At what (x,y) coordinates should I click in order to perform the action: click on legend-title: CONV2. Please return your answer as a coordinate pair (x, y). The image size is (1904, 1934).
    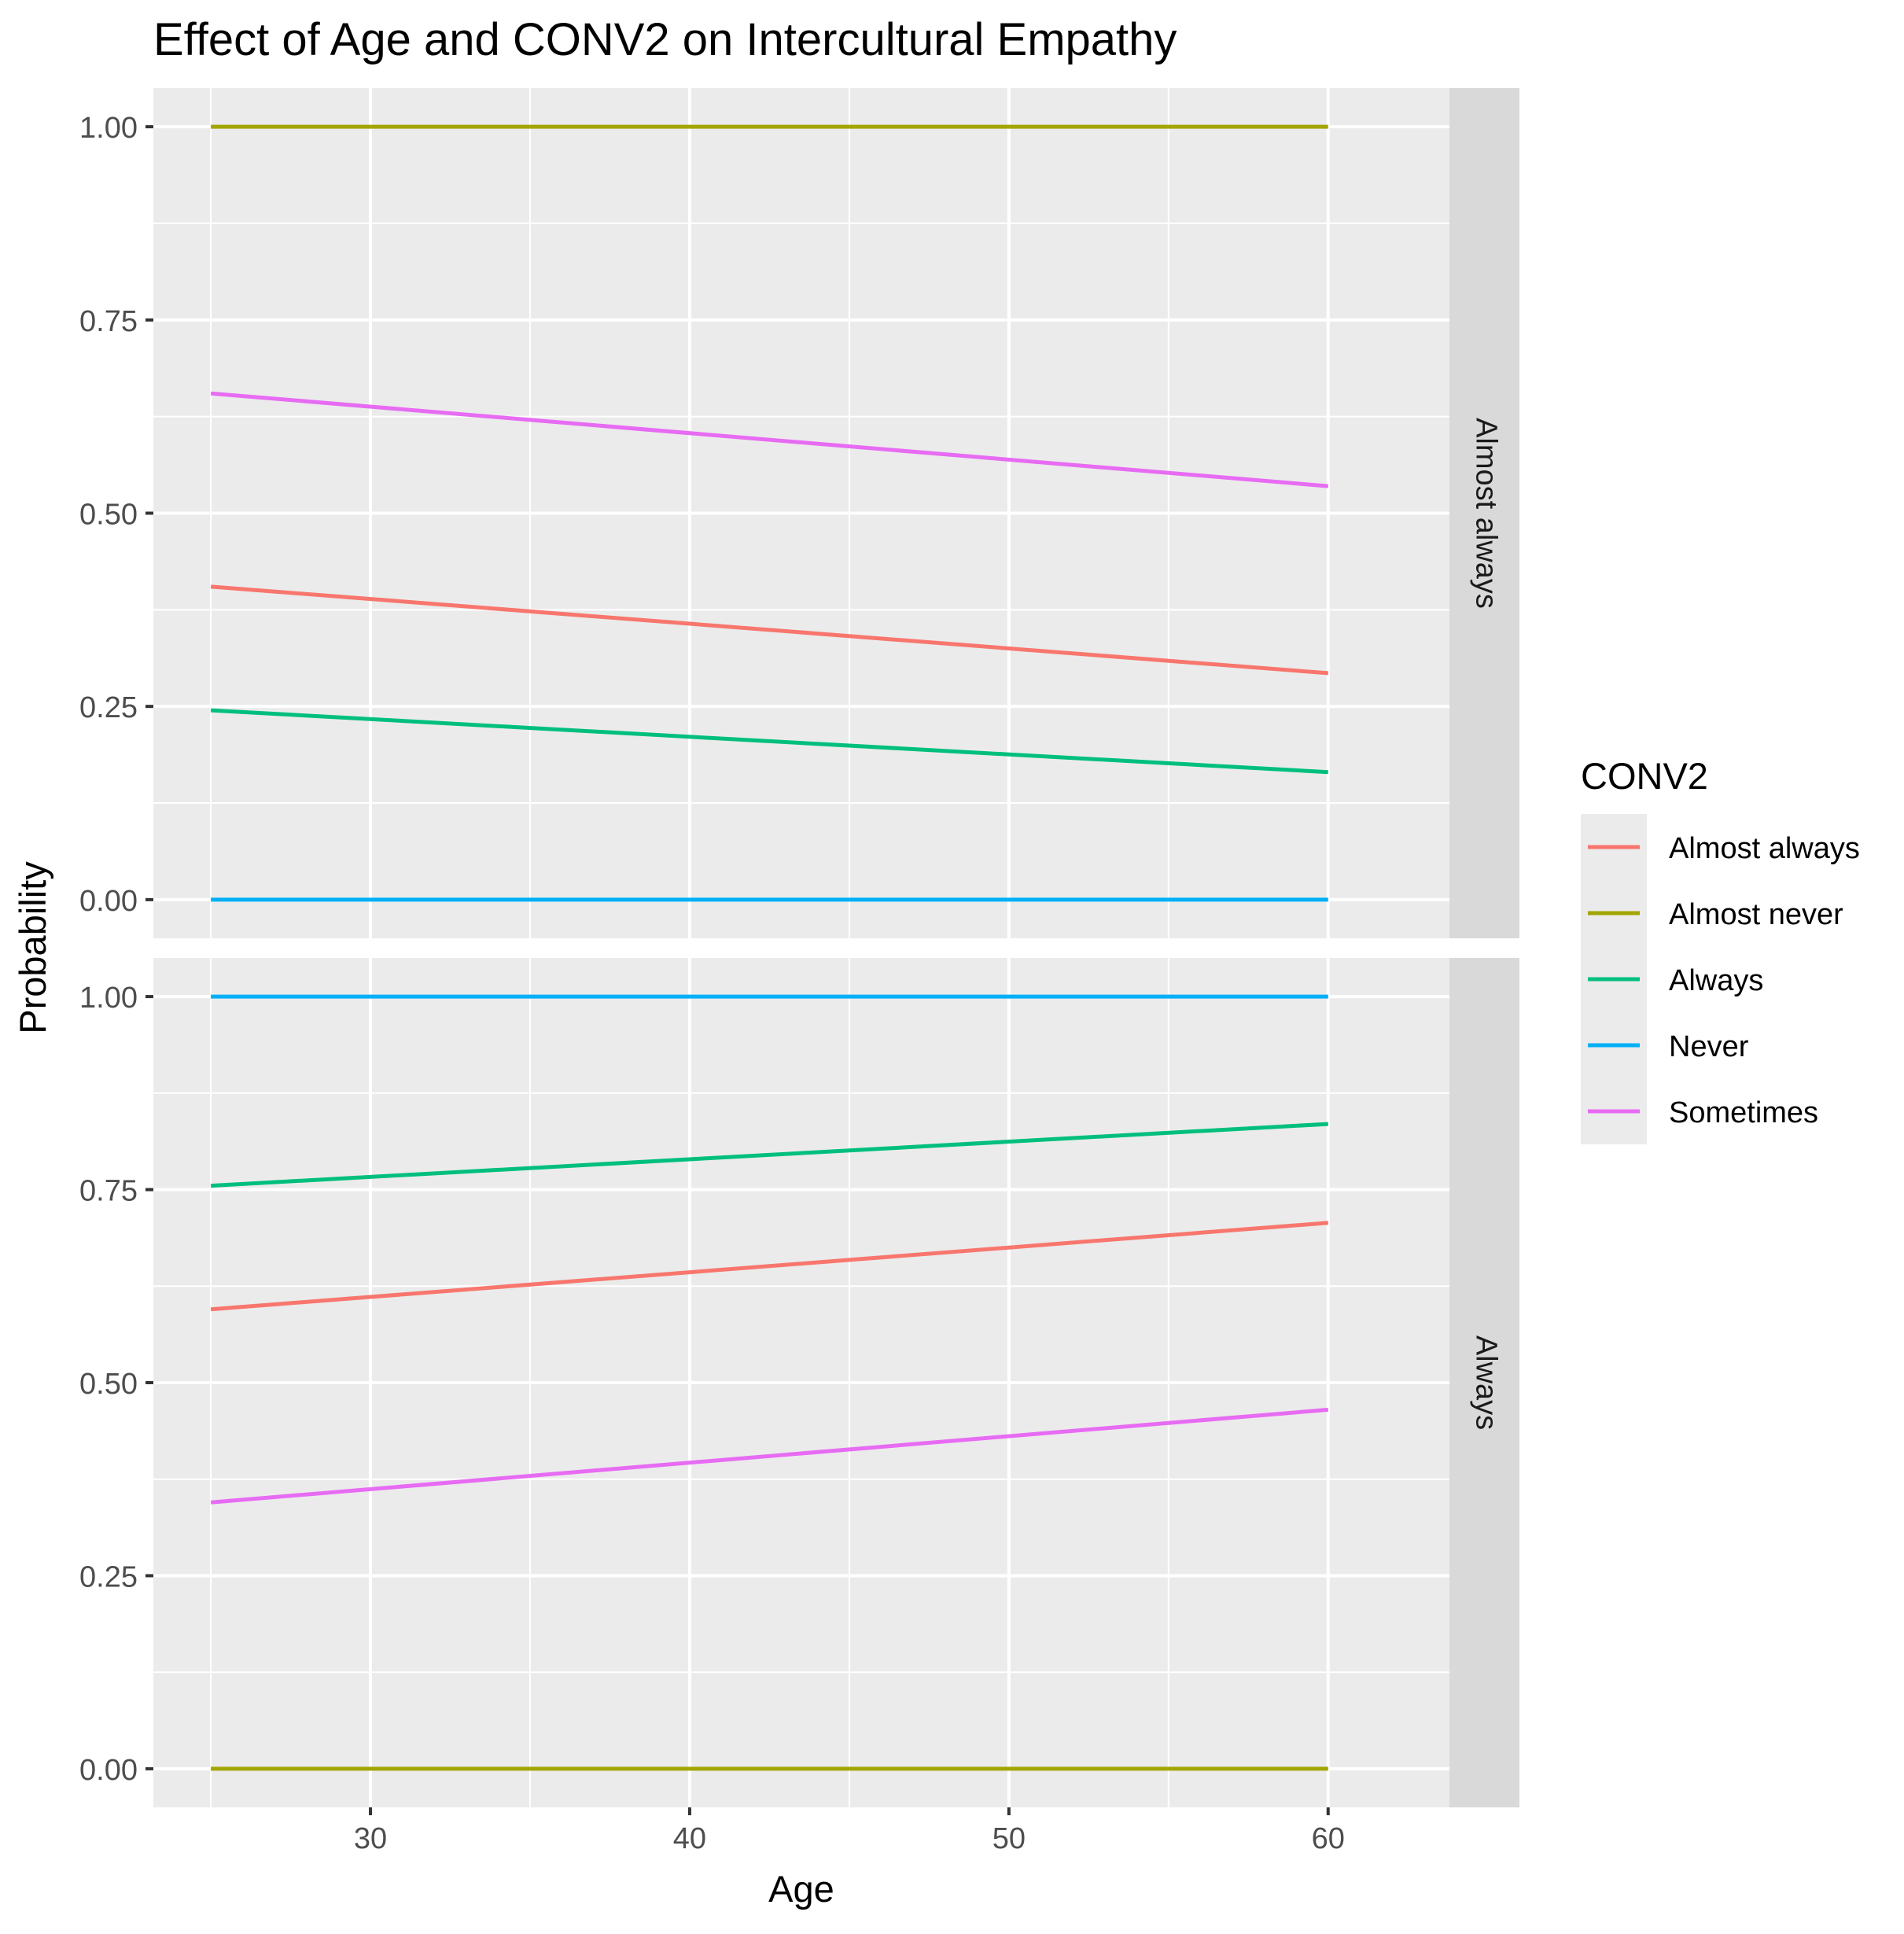
    Looking at the image, I should click on (1644, 776).